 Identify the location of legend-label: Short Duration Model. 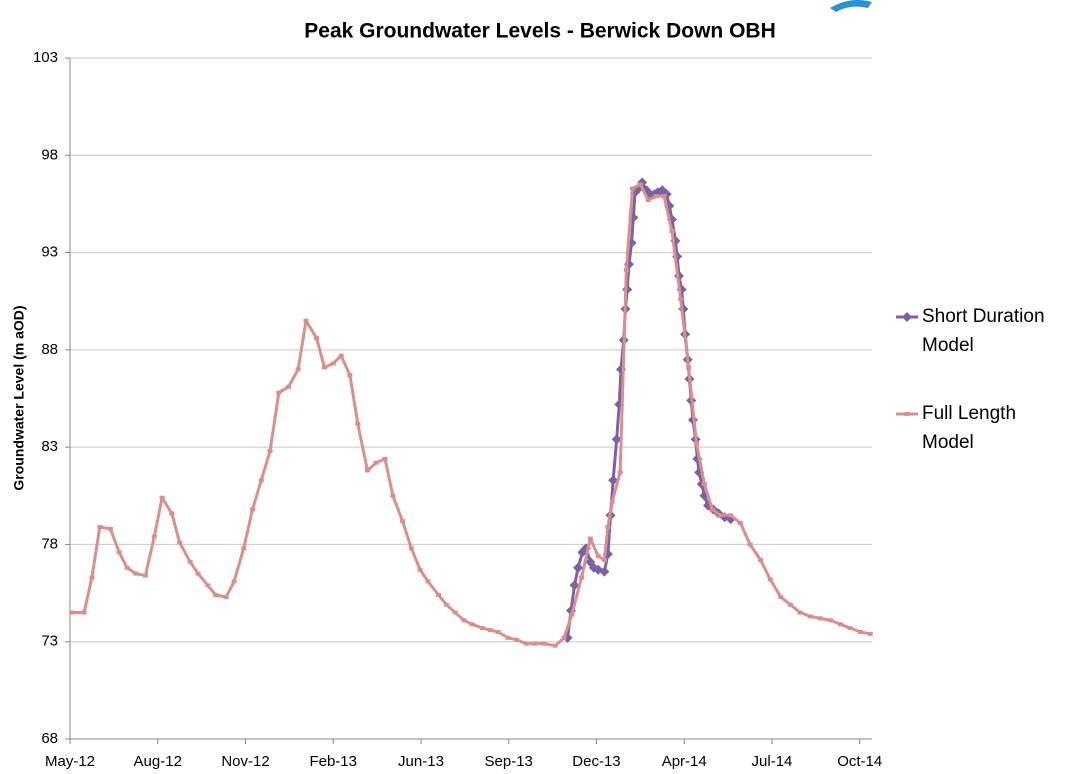
(983, 331).